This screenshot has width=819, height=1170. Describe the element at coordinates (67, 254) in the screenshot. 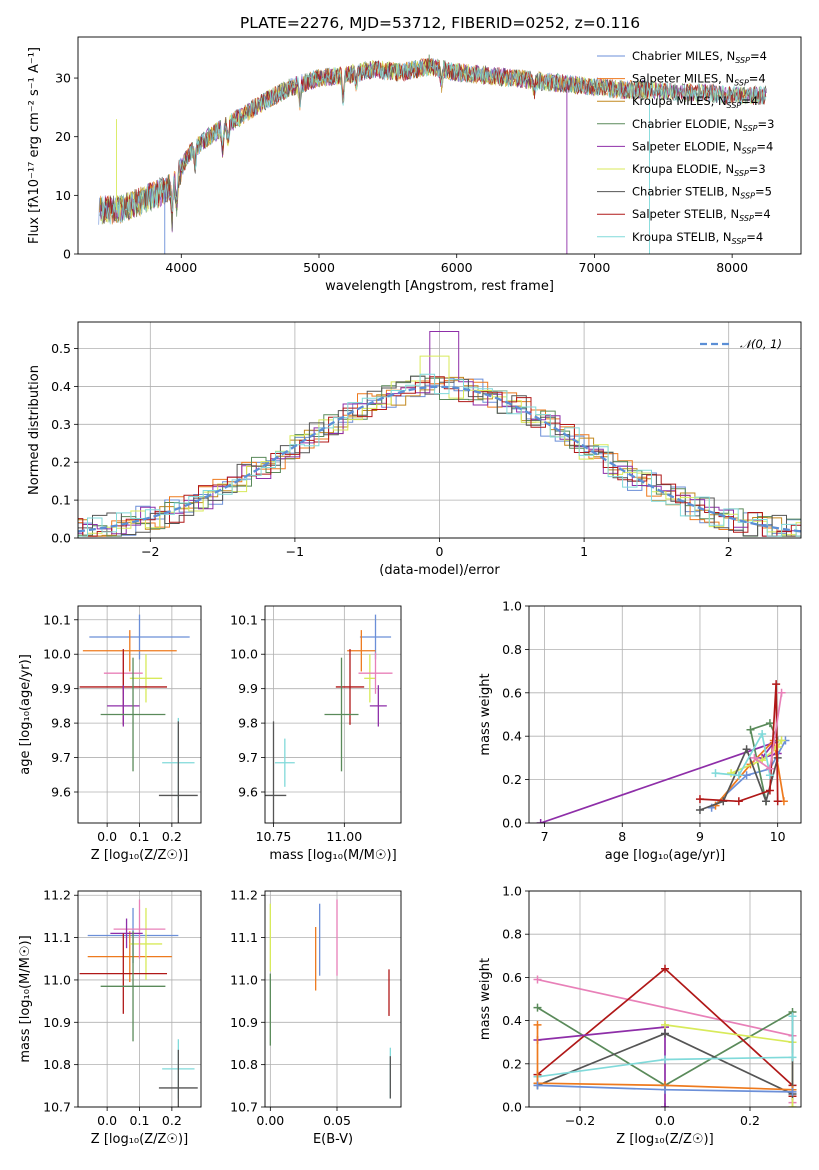

I see `y-tick-label: 0` at that location.